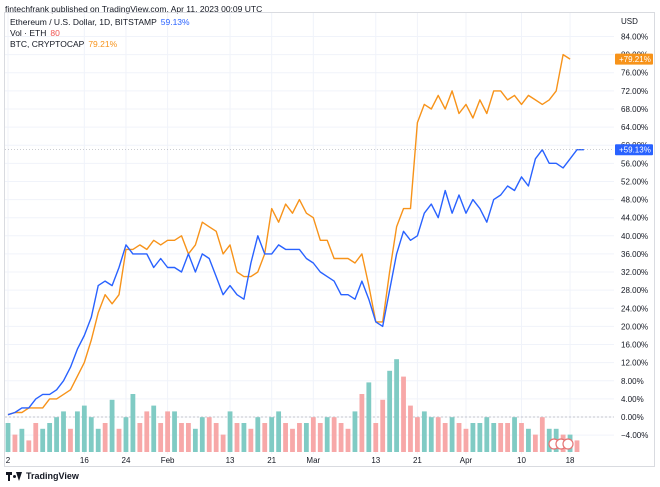 This screenshot has height=487, width=660. Describe the element at coordinates (634, 272) in the screenshot. I see `y-tick-label: 32.00%` at that location.